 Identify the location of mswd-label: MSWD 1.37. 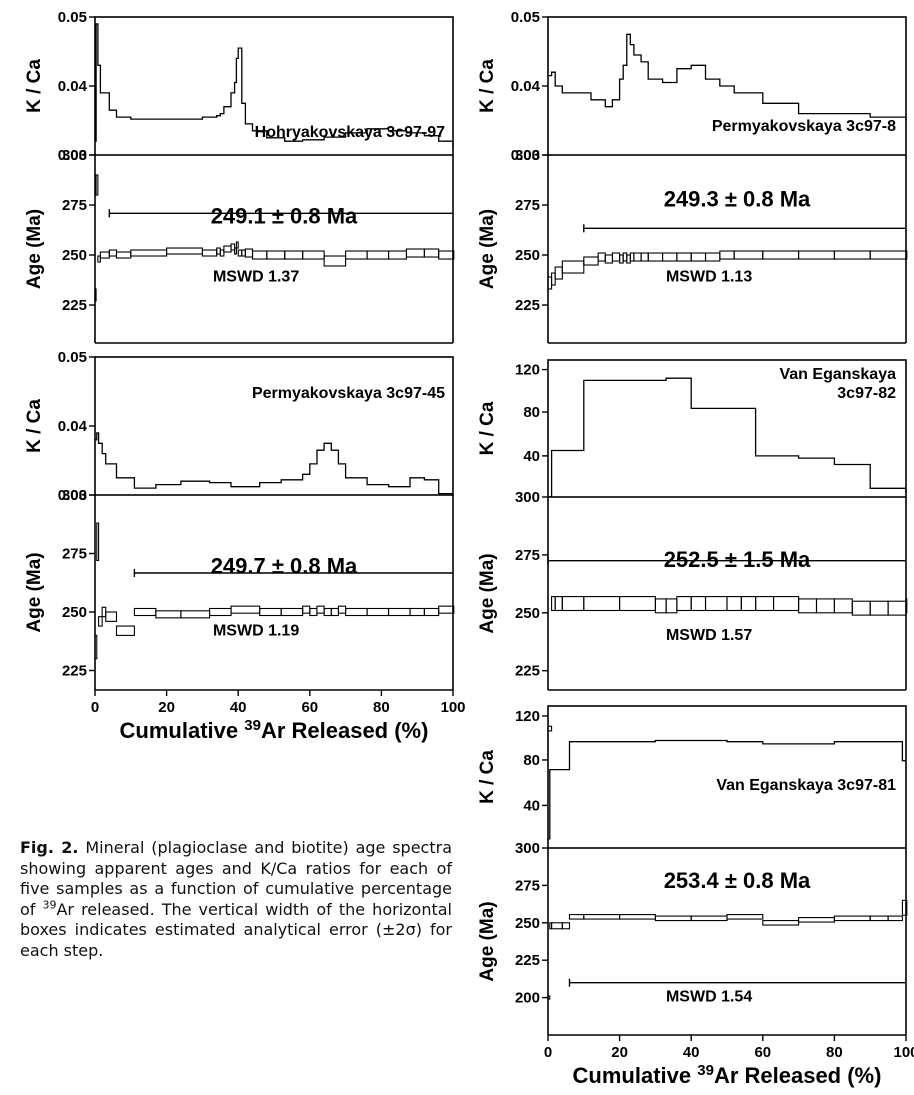
(256, 276).